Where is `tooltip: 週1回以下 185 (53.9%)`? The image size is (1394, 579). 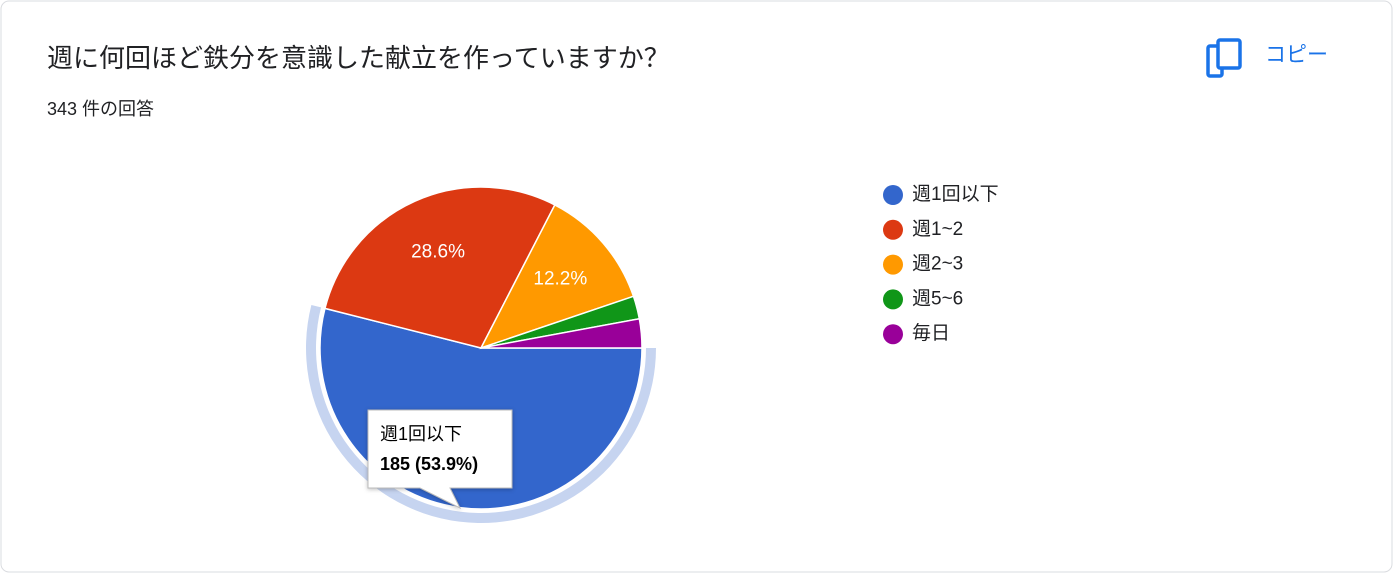
tooltip: 週1回以下 185 (53.9%) is located at coordinates (440, 459).